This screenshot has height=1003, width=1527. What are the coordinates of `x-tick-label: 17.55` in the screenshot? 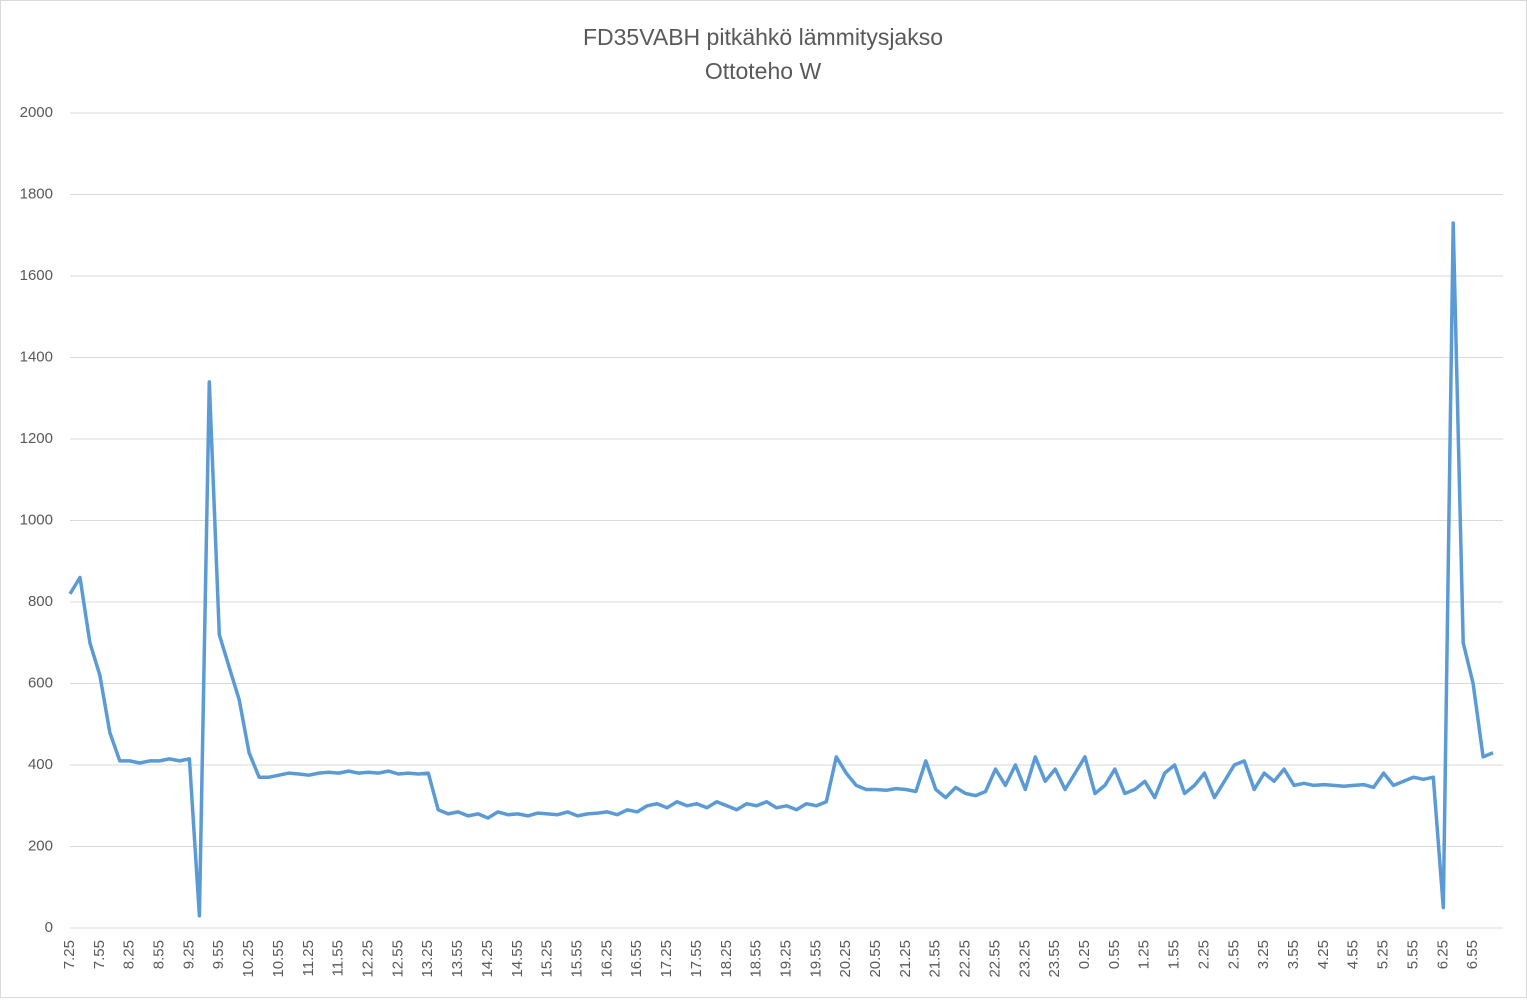 It's located at (696, 959).